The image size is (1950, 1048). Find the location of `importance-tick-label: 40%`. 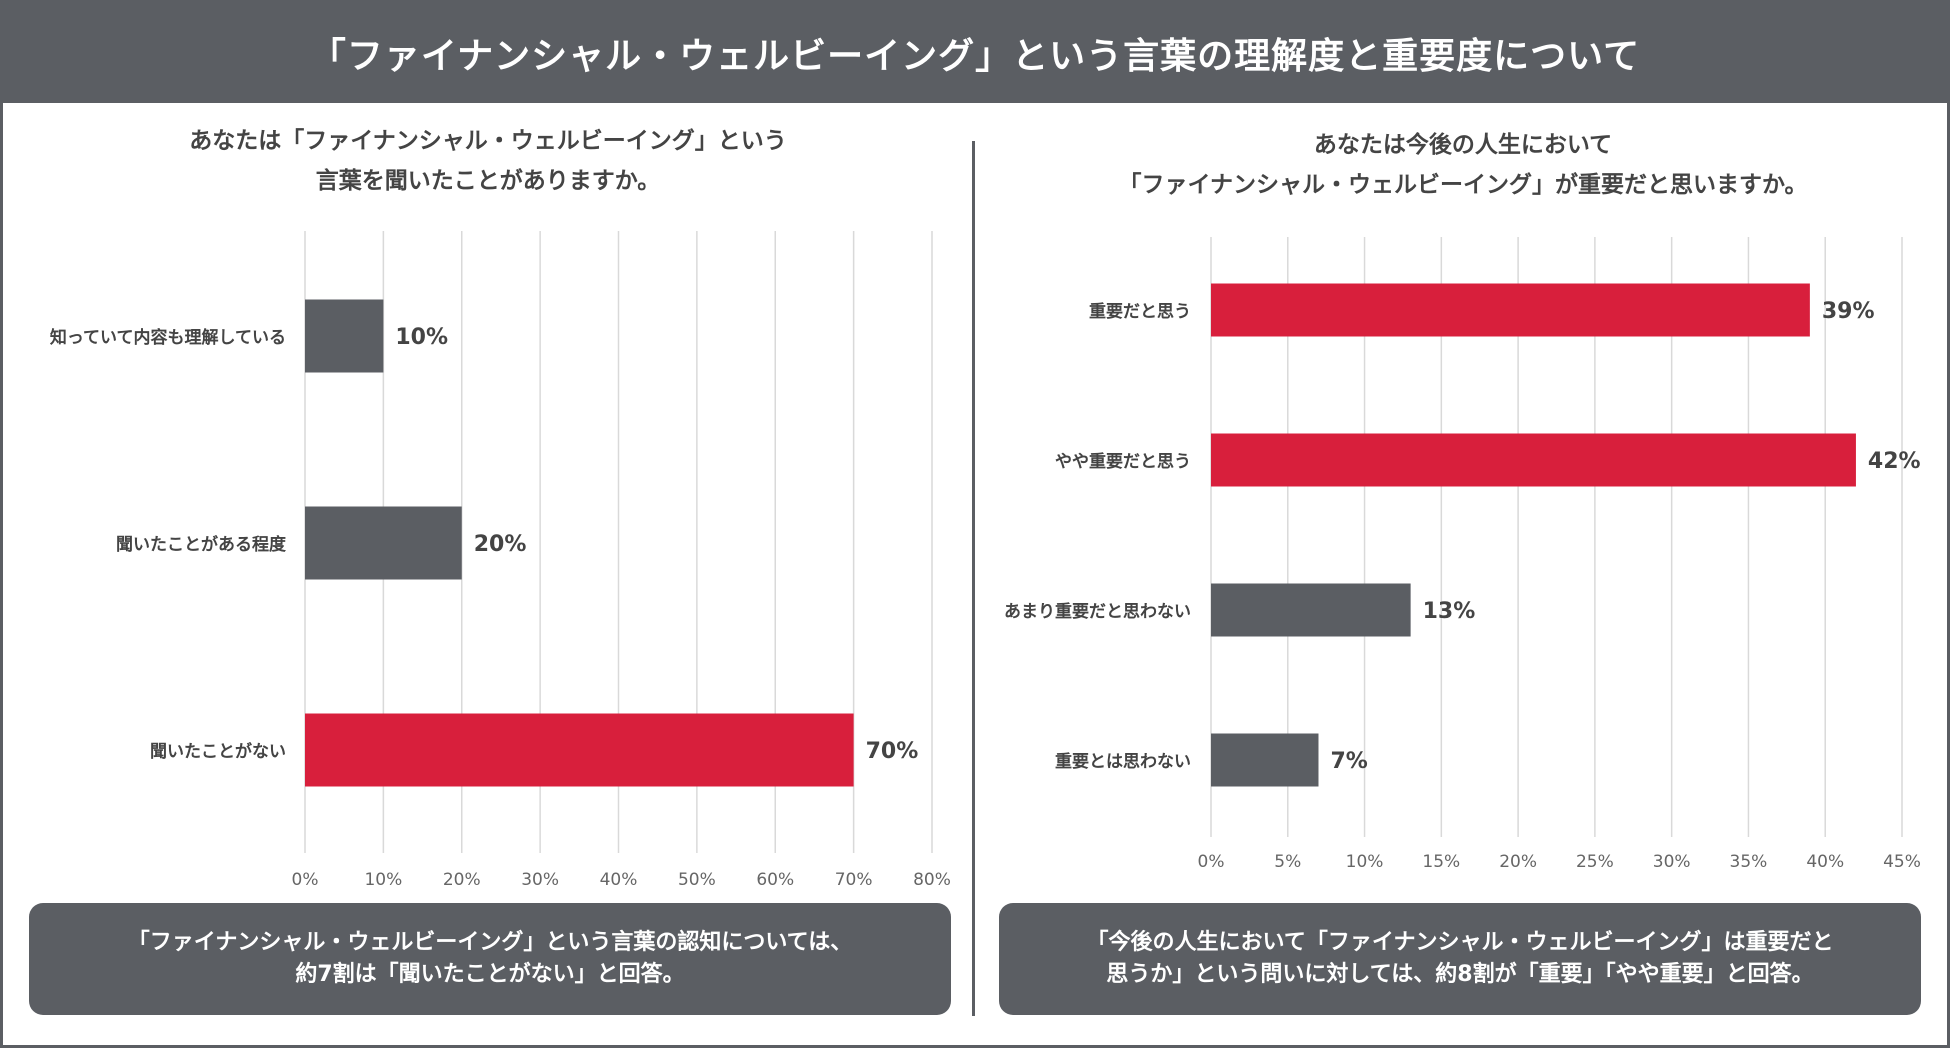

importance-tick-label: 40% is located at coordinates (1825, 862).